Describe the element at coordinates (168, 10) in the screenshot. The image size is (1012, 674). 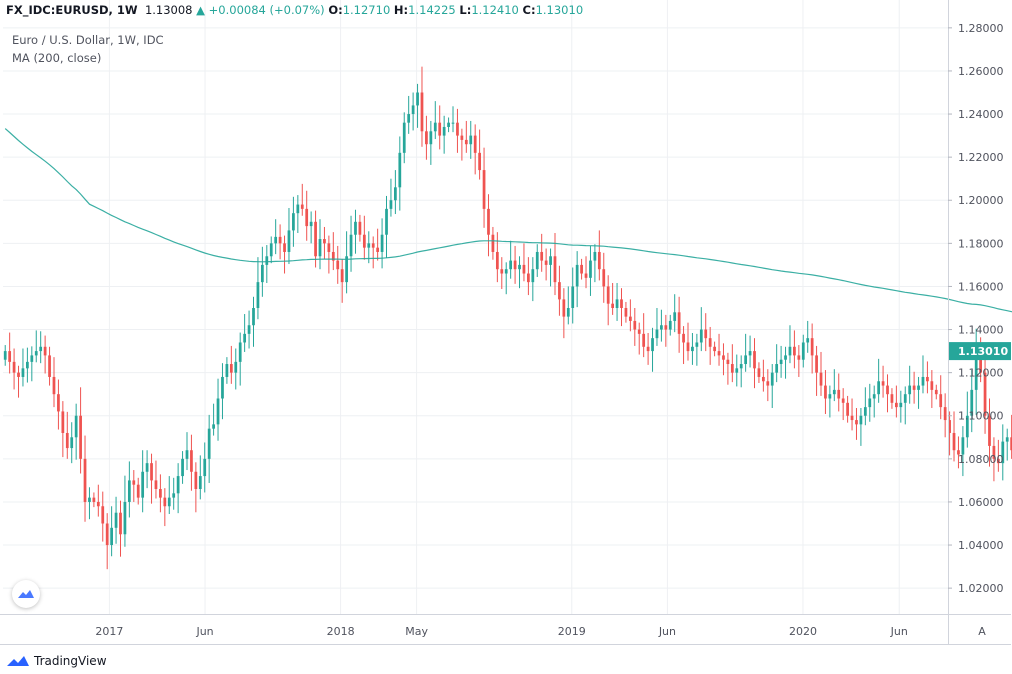
I see `last-price: 1.13008` at that location.